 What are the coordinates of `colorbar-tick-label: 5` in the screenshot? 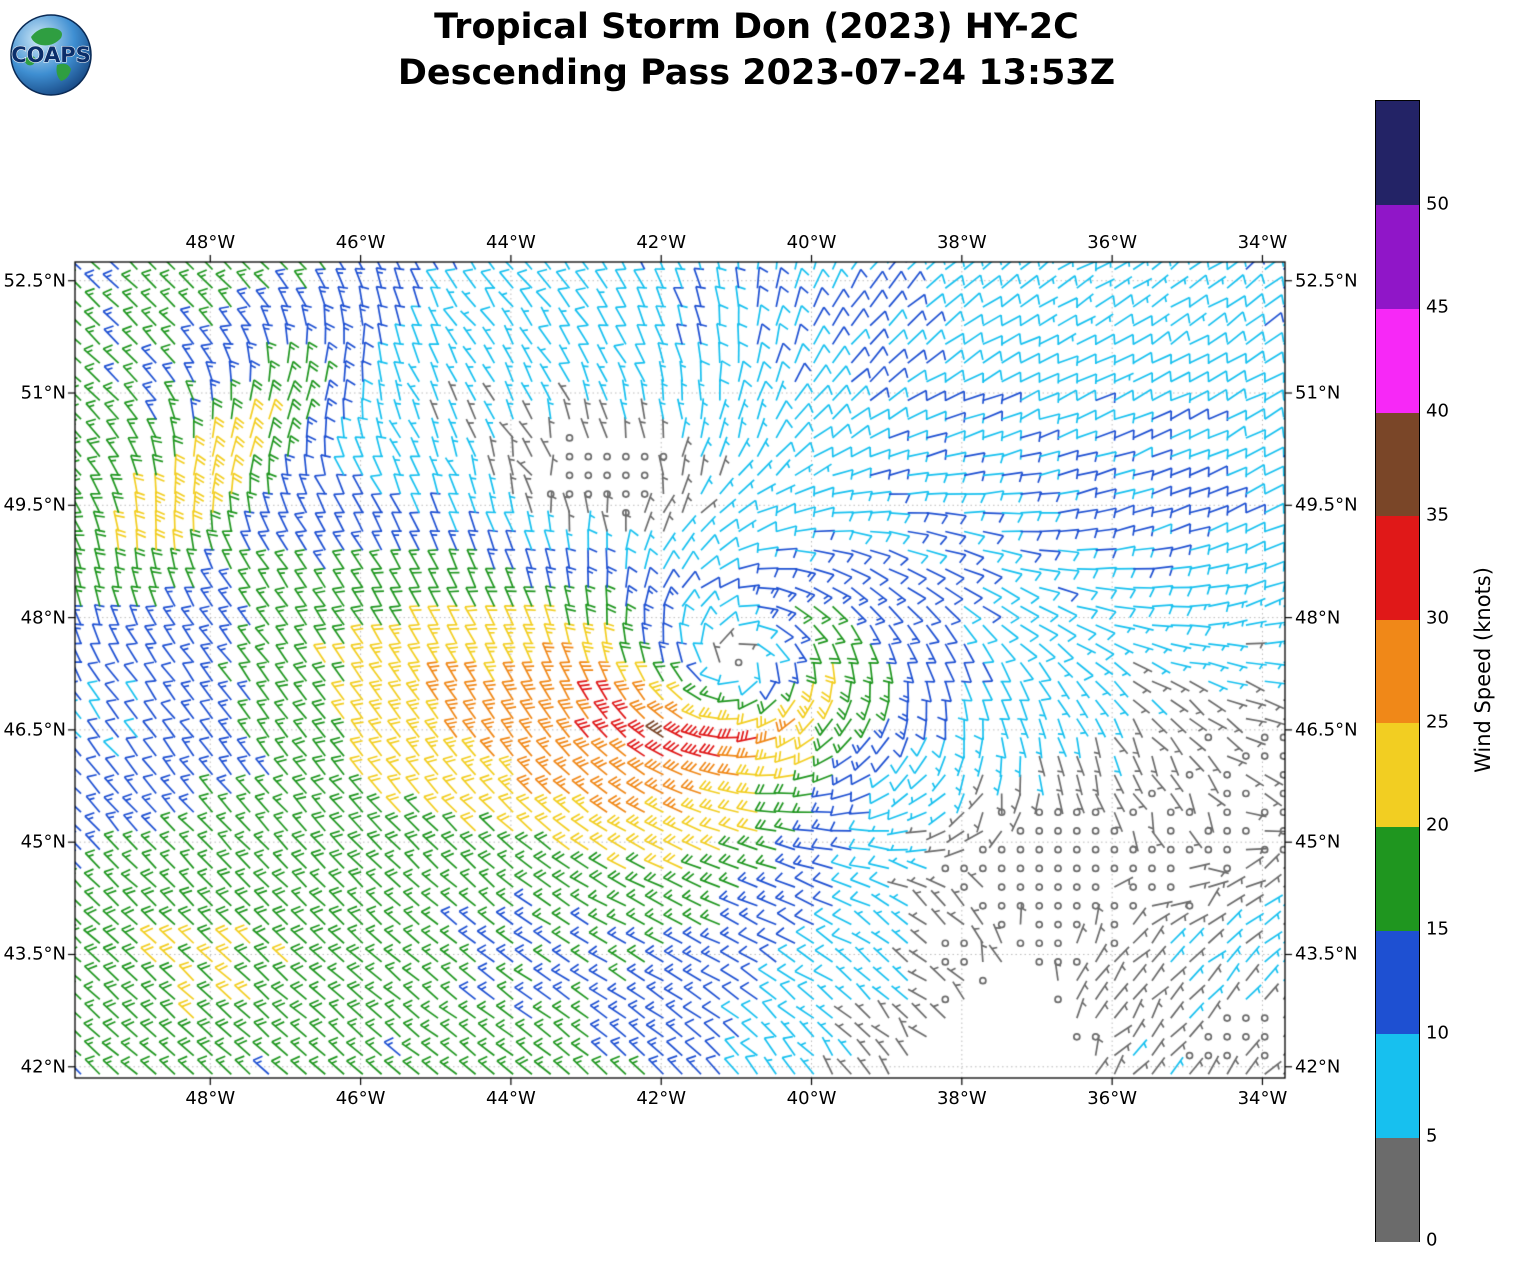 It's located at (1432, 1136).